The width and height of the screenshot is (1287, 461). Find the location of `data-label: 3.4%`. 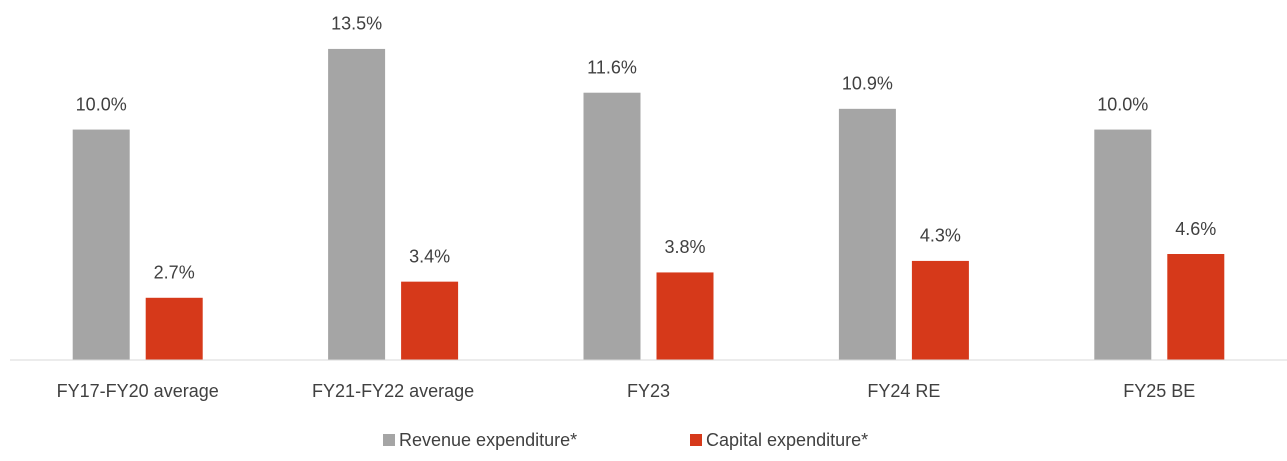

data-label: 3.4% is located at coordinates (429, 256).